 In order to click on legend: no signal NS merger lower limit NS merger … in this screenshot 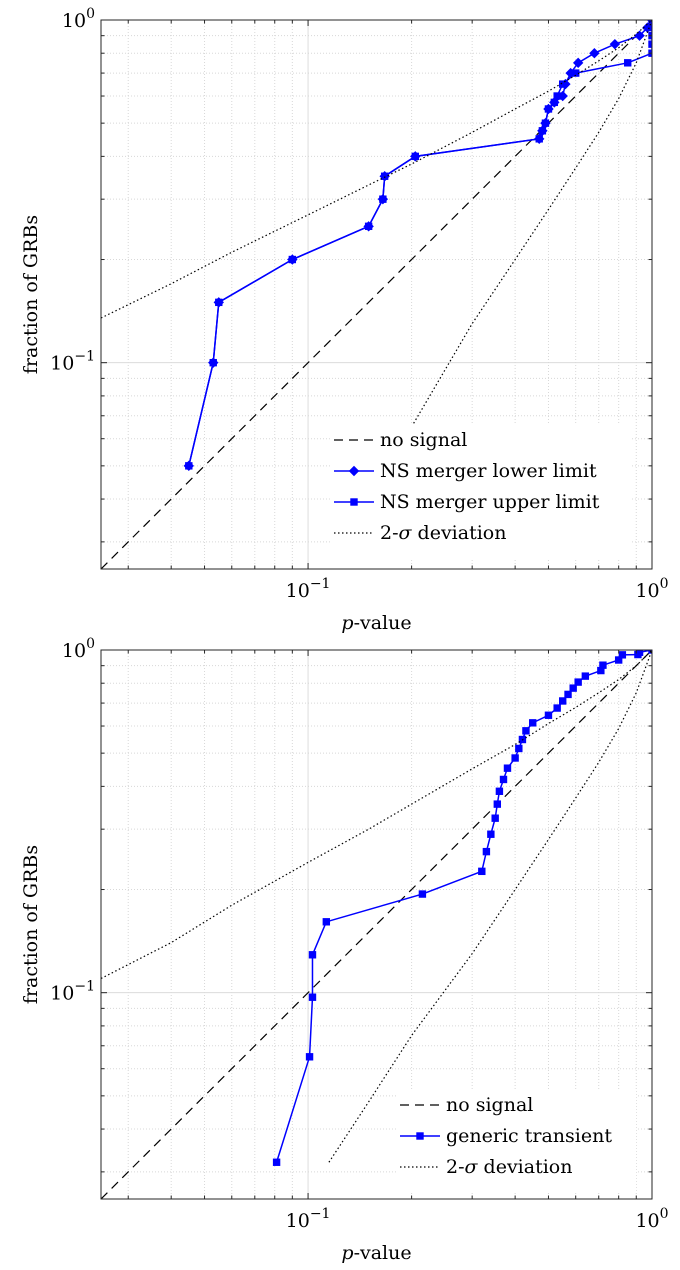, I will do `click(480, 491)`.